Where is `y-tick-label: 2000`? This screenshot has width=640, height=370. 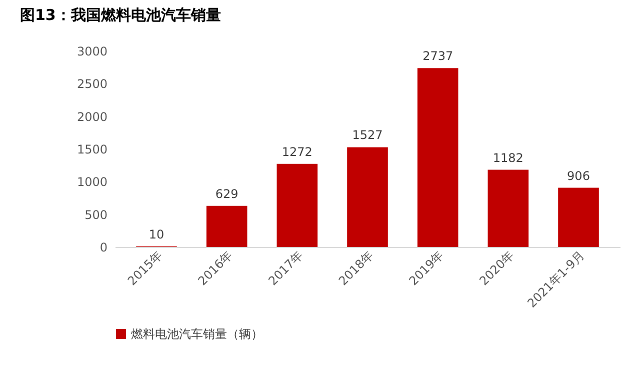 y-tick-label: 2000 is located at coordinates (92, 117).